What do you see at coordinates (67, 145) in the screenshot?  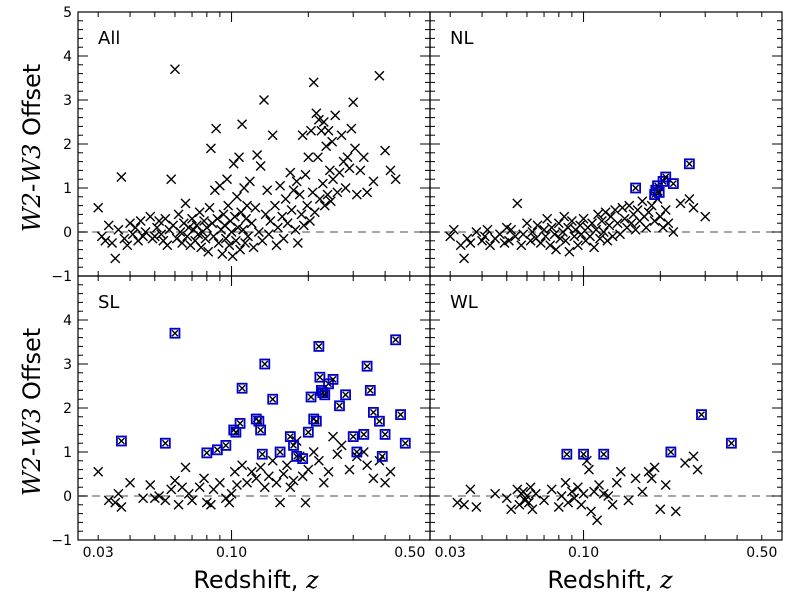 I see `y-tick-label: 2` at bounding box center [67, 145].